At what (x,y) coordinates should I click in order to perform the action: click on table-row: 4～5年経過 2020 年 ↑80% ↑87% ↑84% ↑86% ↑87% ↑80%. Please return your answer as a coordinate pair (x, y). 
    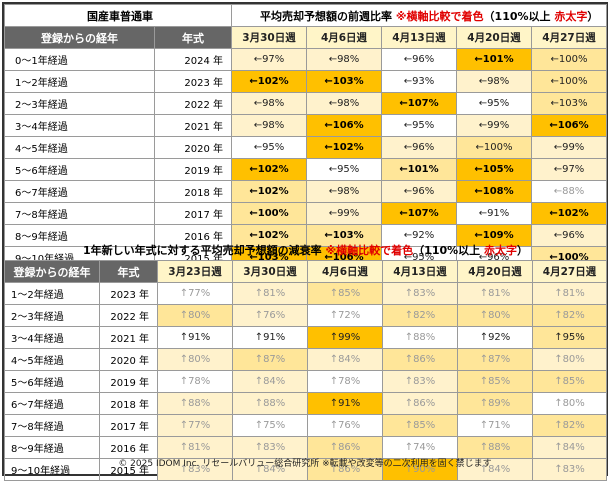
    Looking at the image, I should click on (305, 359).